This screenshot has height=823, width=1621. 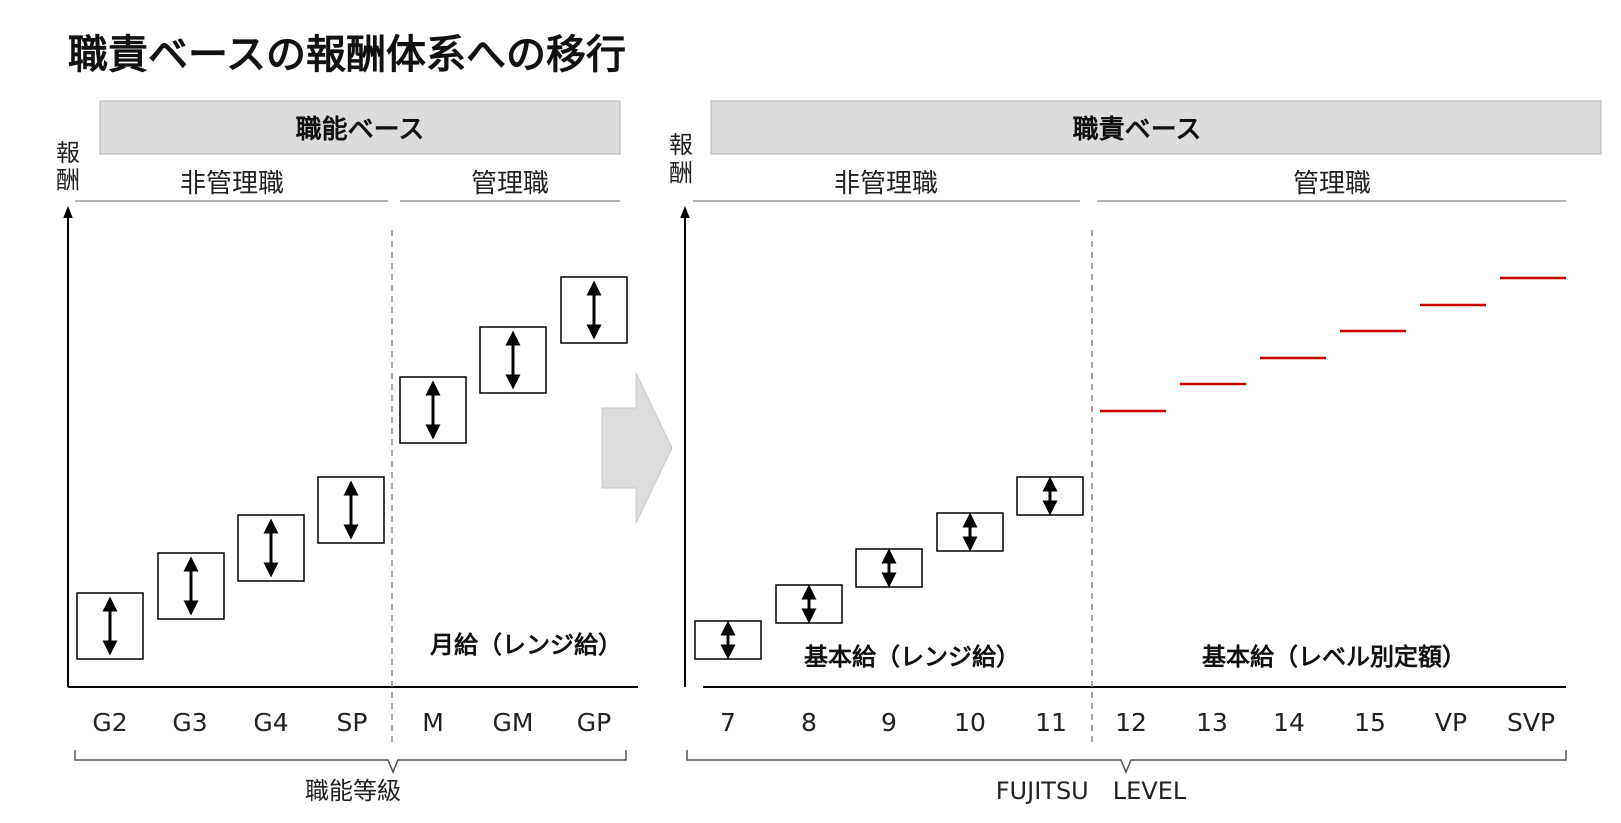 What do you see at coordinates (270, 722) in the screenshot?
I see `left-tick: G4` at bounding box center [270, 722].